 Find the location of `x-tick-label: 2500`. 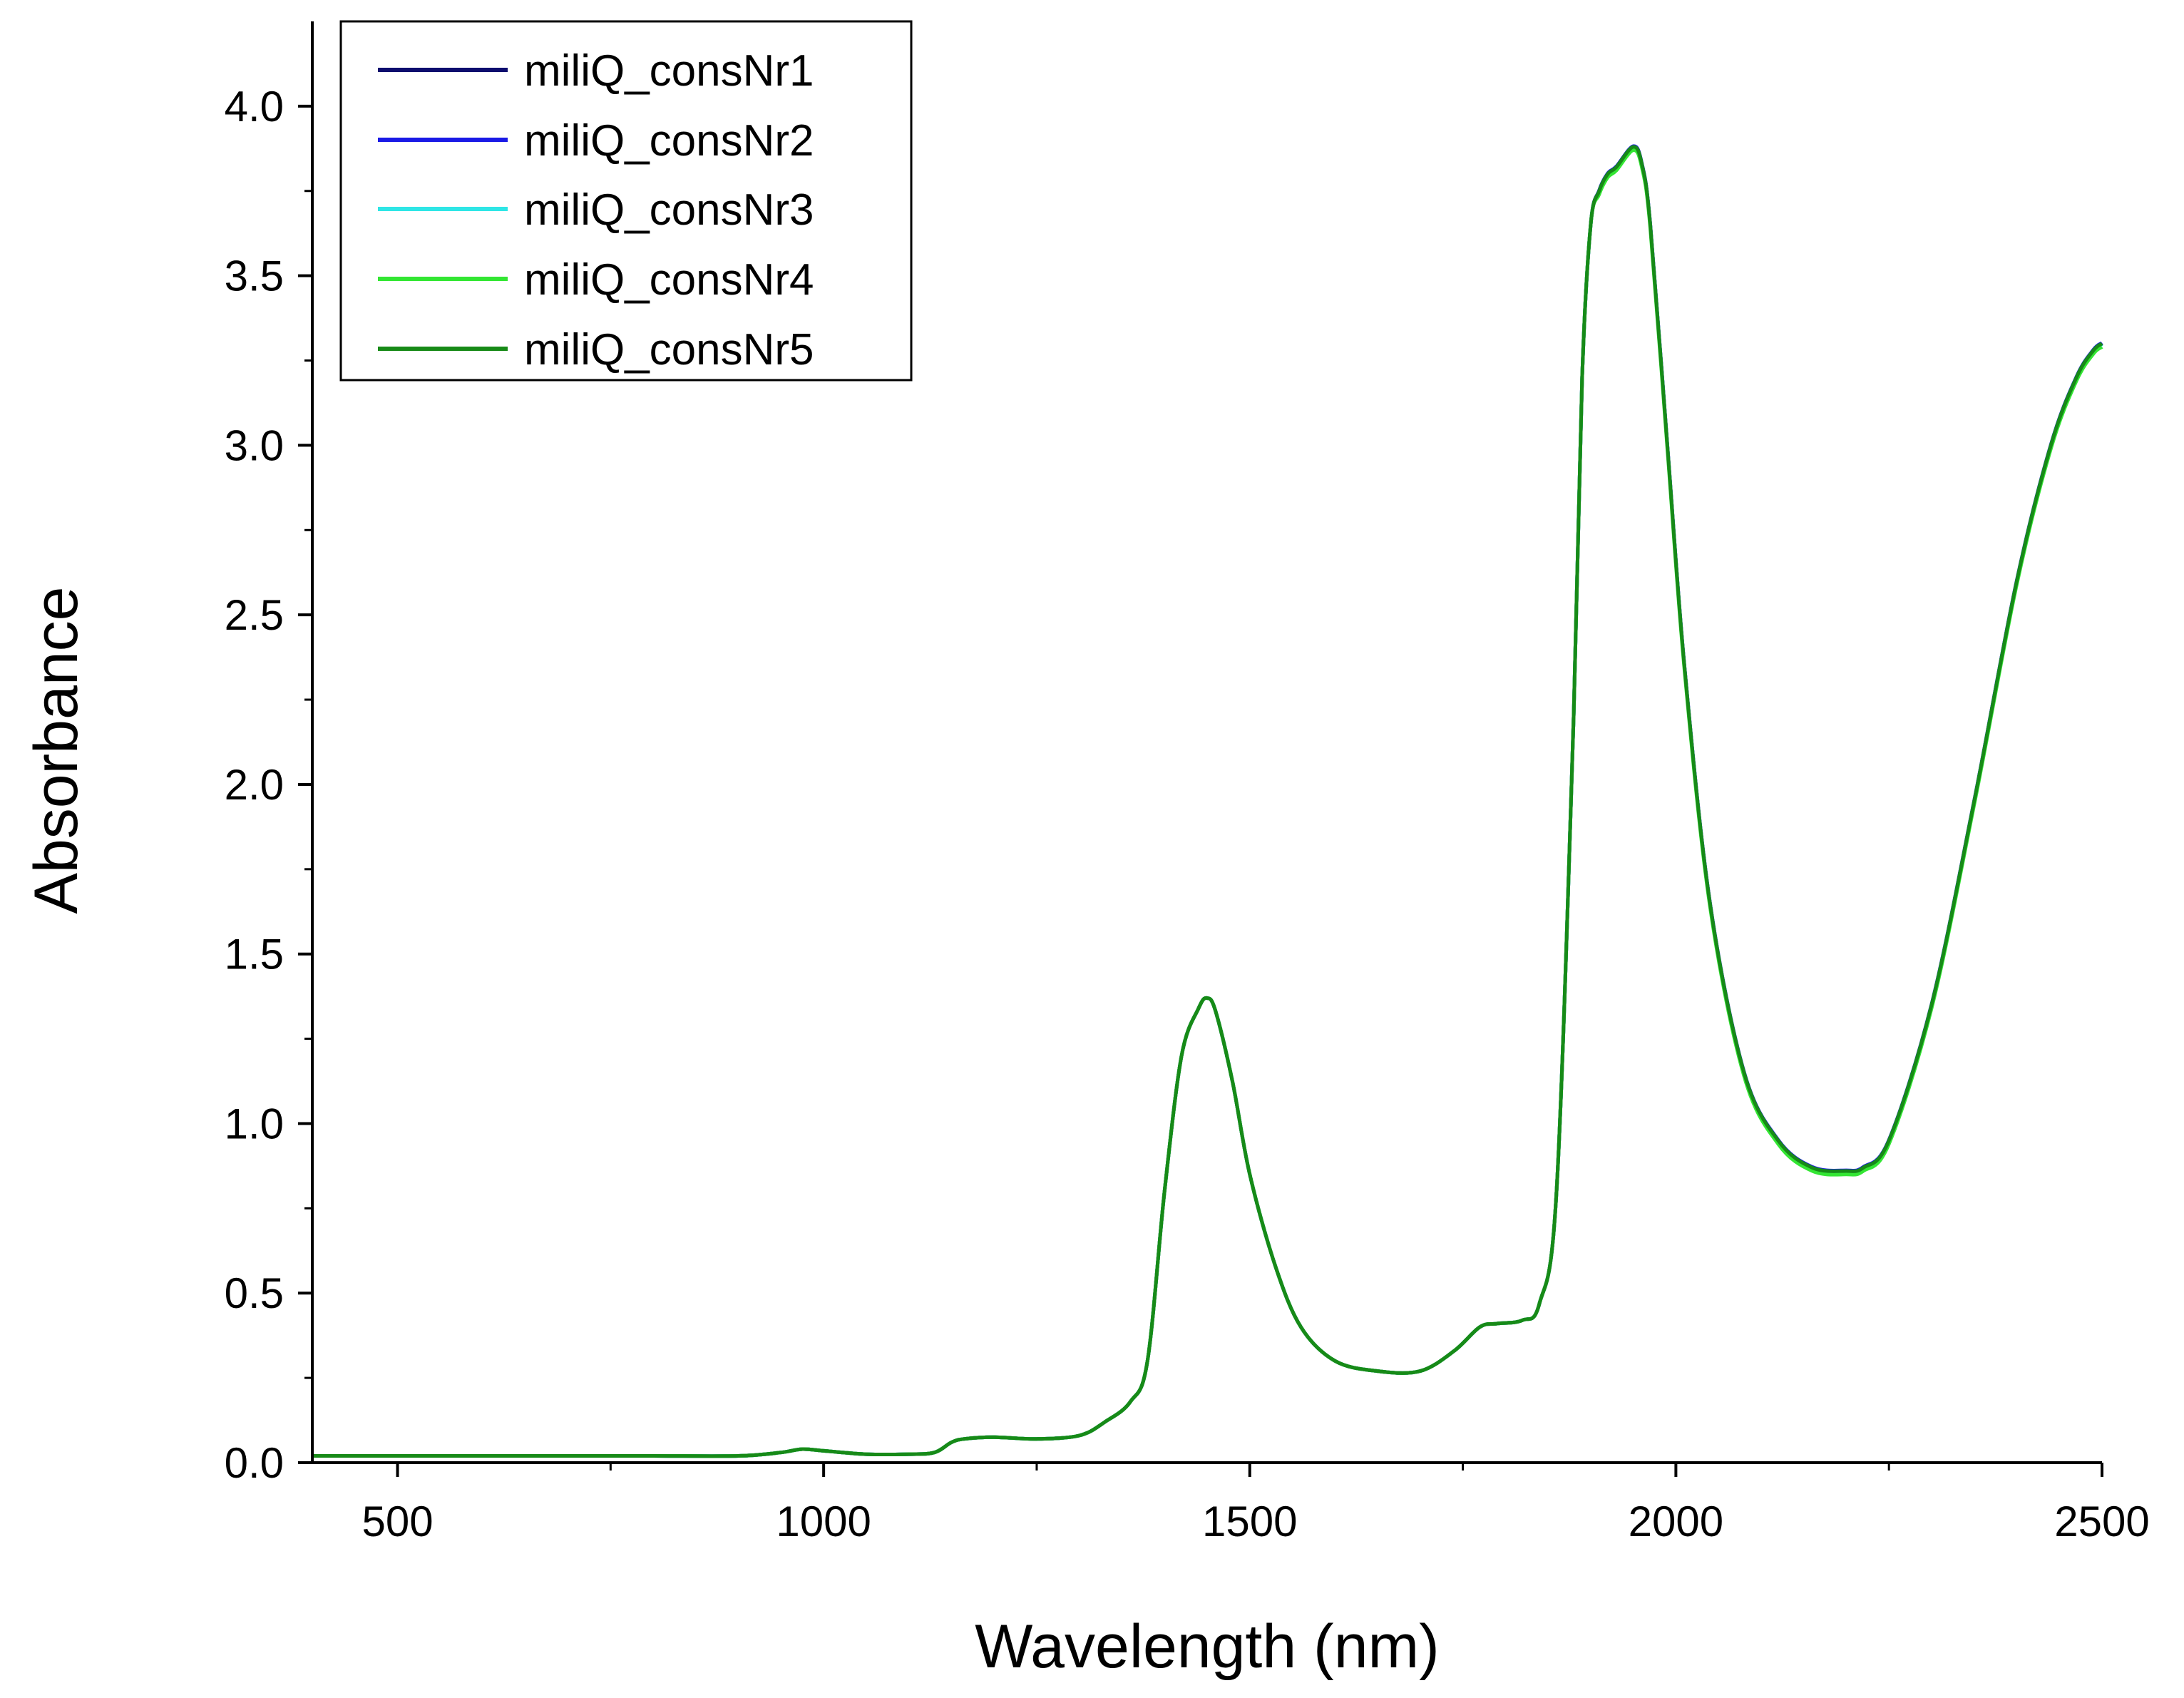

x-tick-label: 2500 is located at coordinates (2101, 1521).